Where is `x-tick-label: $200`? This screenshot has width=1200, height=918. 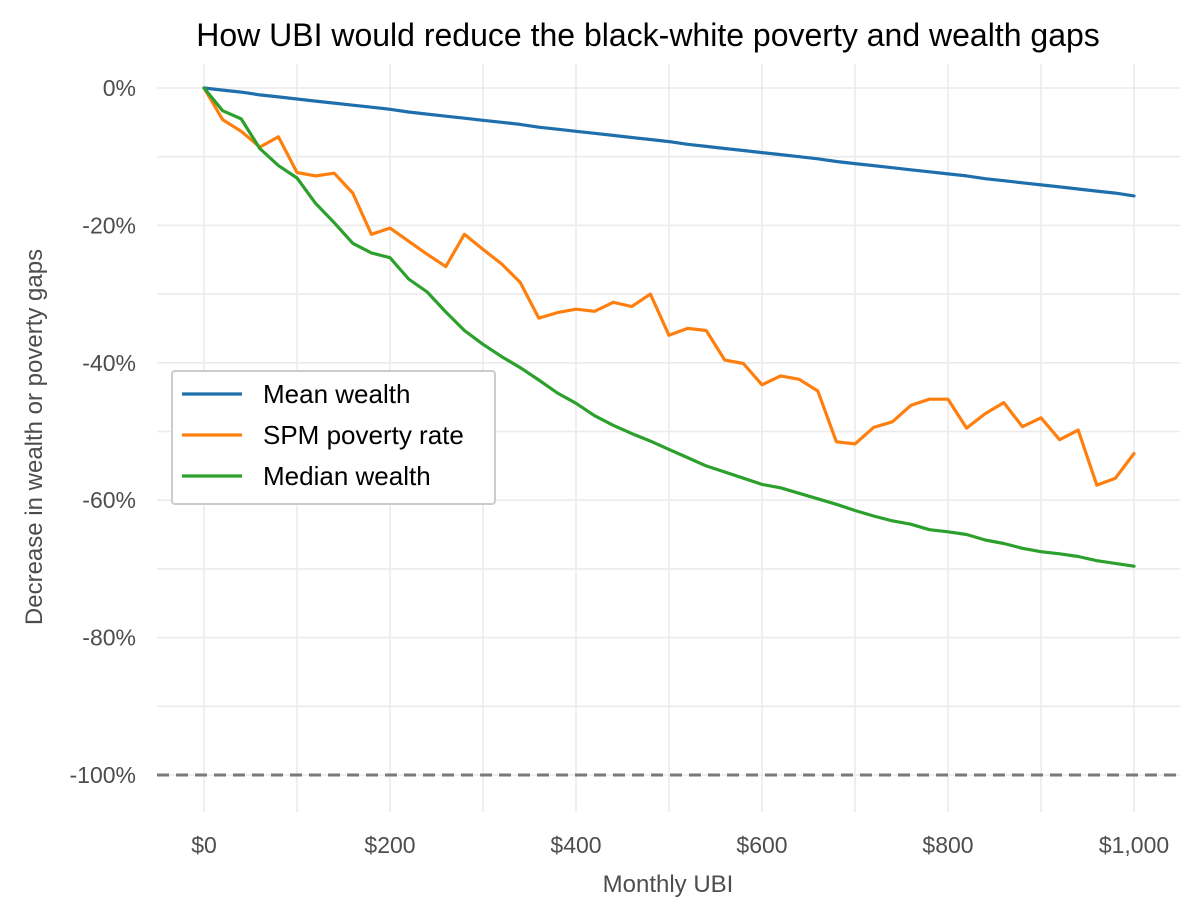
x-tick-label: $200 is located at coordinates (389, 845).